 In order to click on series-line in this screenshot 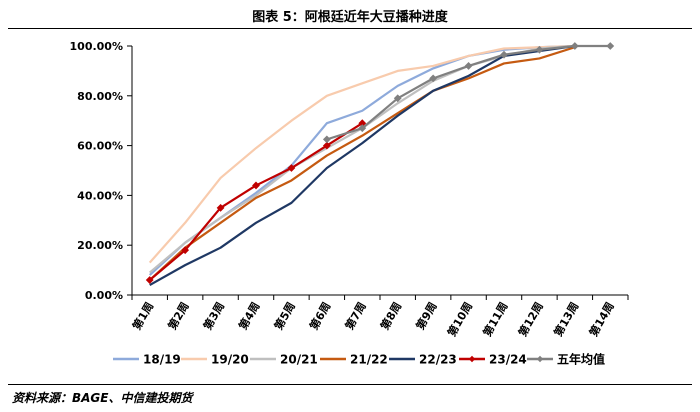, I will do `click(468, 92)`.